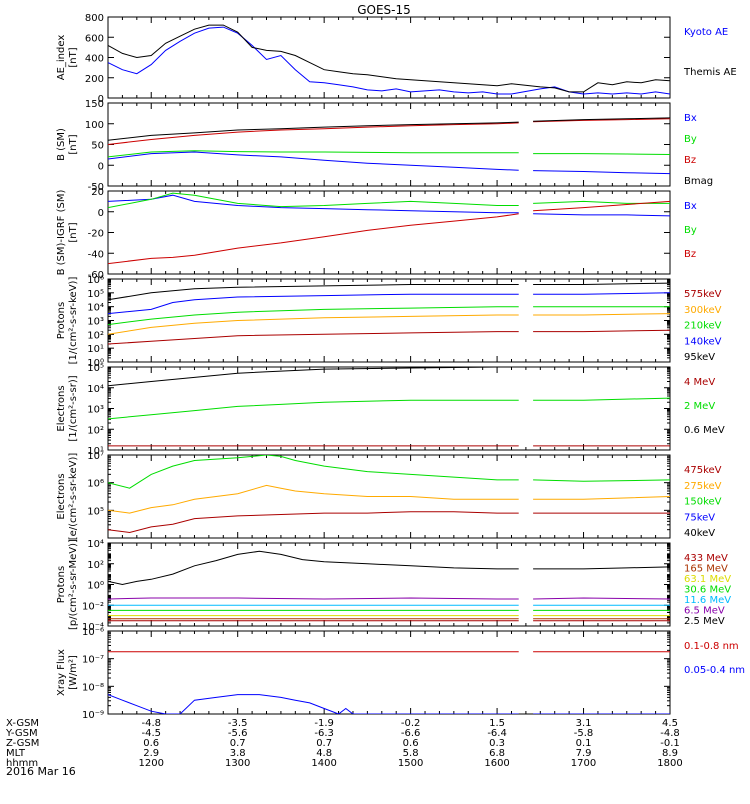 The height and width of the screenshot is (804, 750). Describe the element at coordinates (584, 733) in the screenshot. I see `x-row-value: -5.8` at that location.